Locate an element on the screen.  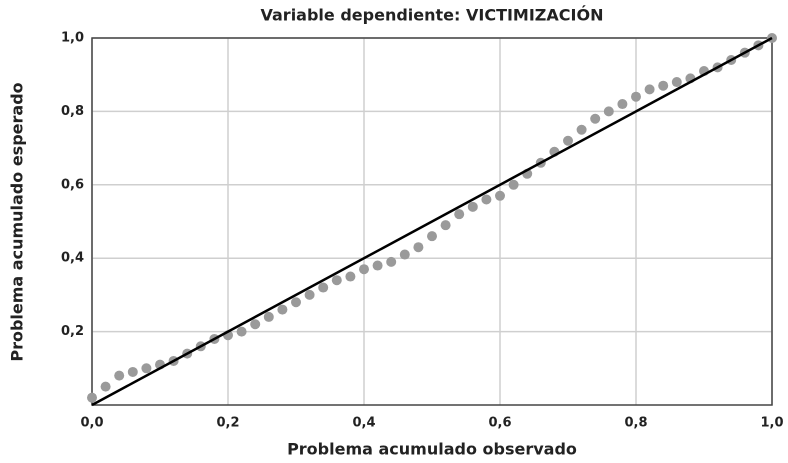
x-tick-label: 0,6 is located at coordinates (499, 423).